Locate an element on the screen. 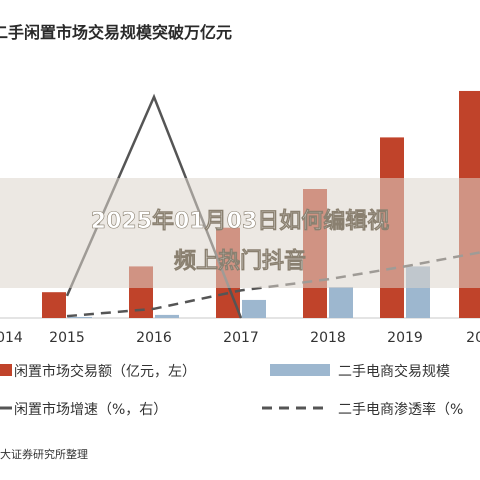  legend-label-ecommerce-volume: 二手电商交易规模 is located at coordinates (394, 371).